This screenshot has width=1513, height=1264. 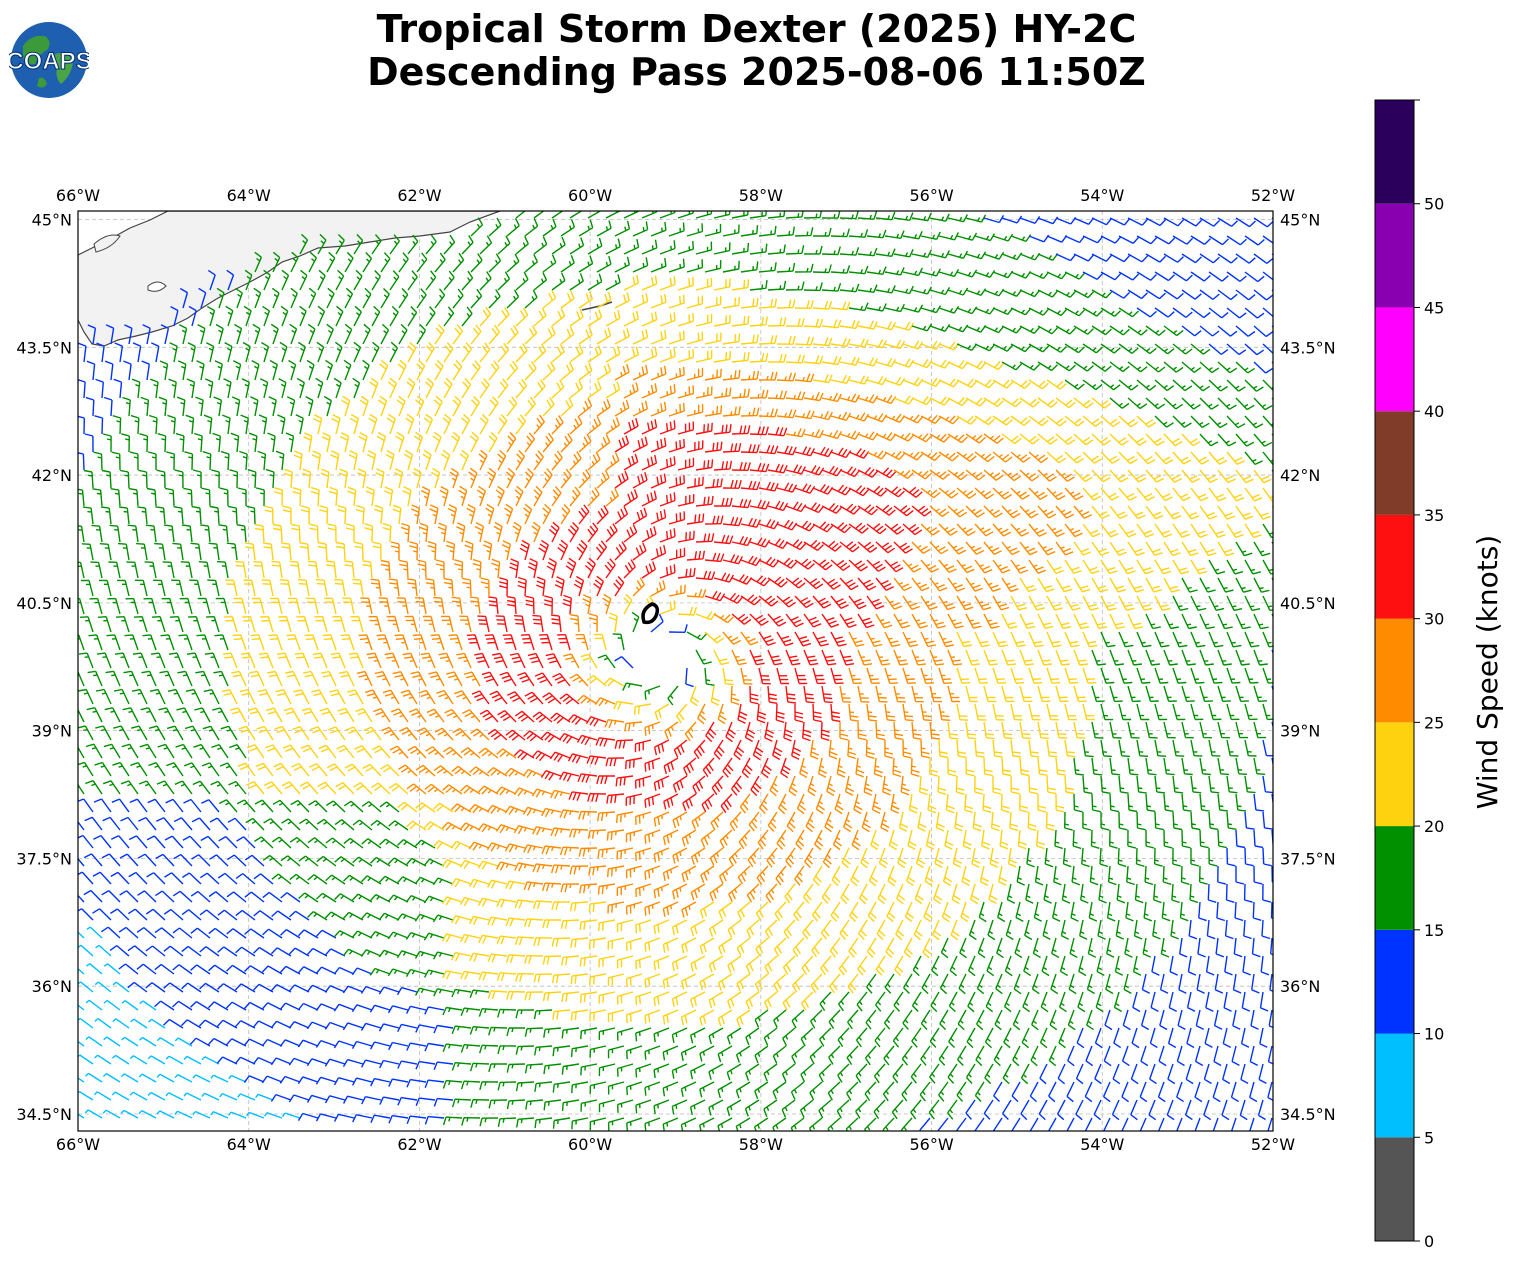 I want to click on lat-tick-label: 34.5°N, so click(x=44, y=1114).